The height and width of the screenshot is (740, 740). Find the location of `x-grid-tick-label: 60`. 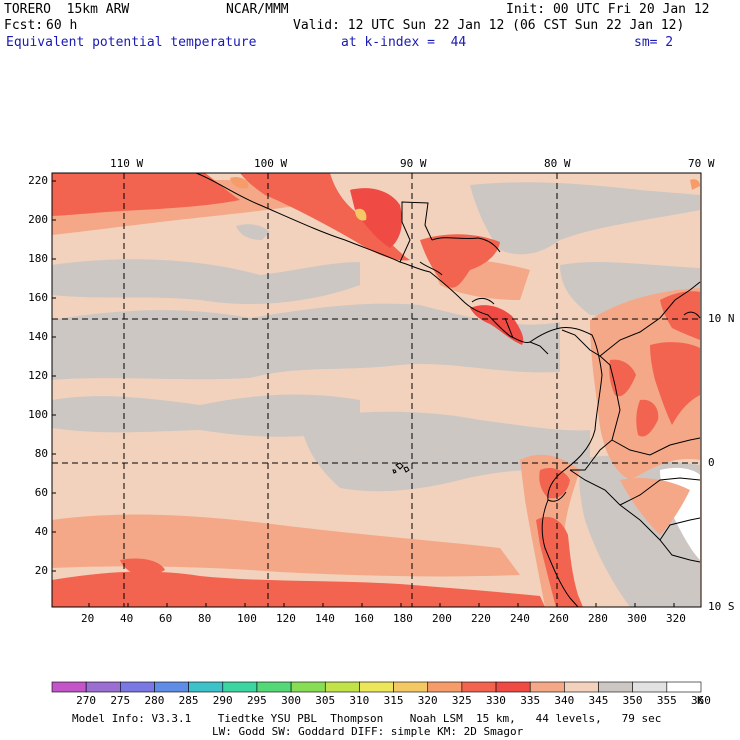

x-grid-tick-label: 60 is located at coordinates (166, 618).